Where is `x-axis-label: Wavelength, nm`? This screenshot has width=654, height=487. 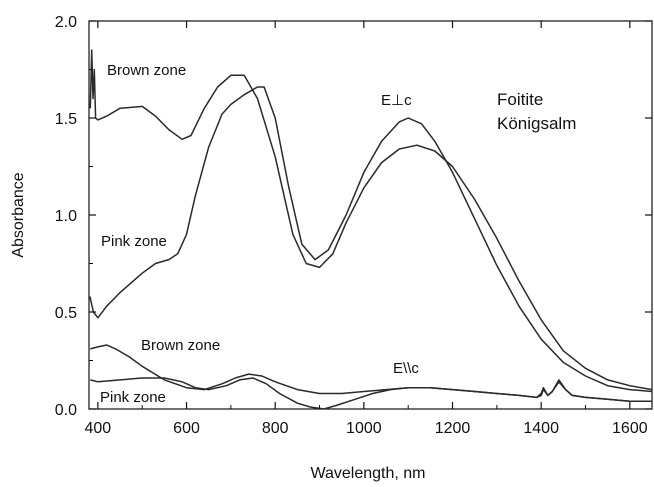 x-axis-label: Wavelength, nm is located at coordinates (367, 473).